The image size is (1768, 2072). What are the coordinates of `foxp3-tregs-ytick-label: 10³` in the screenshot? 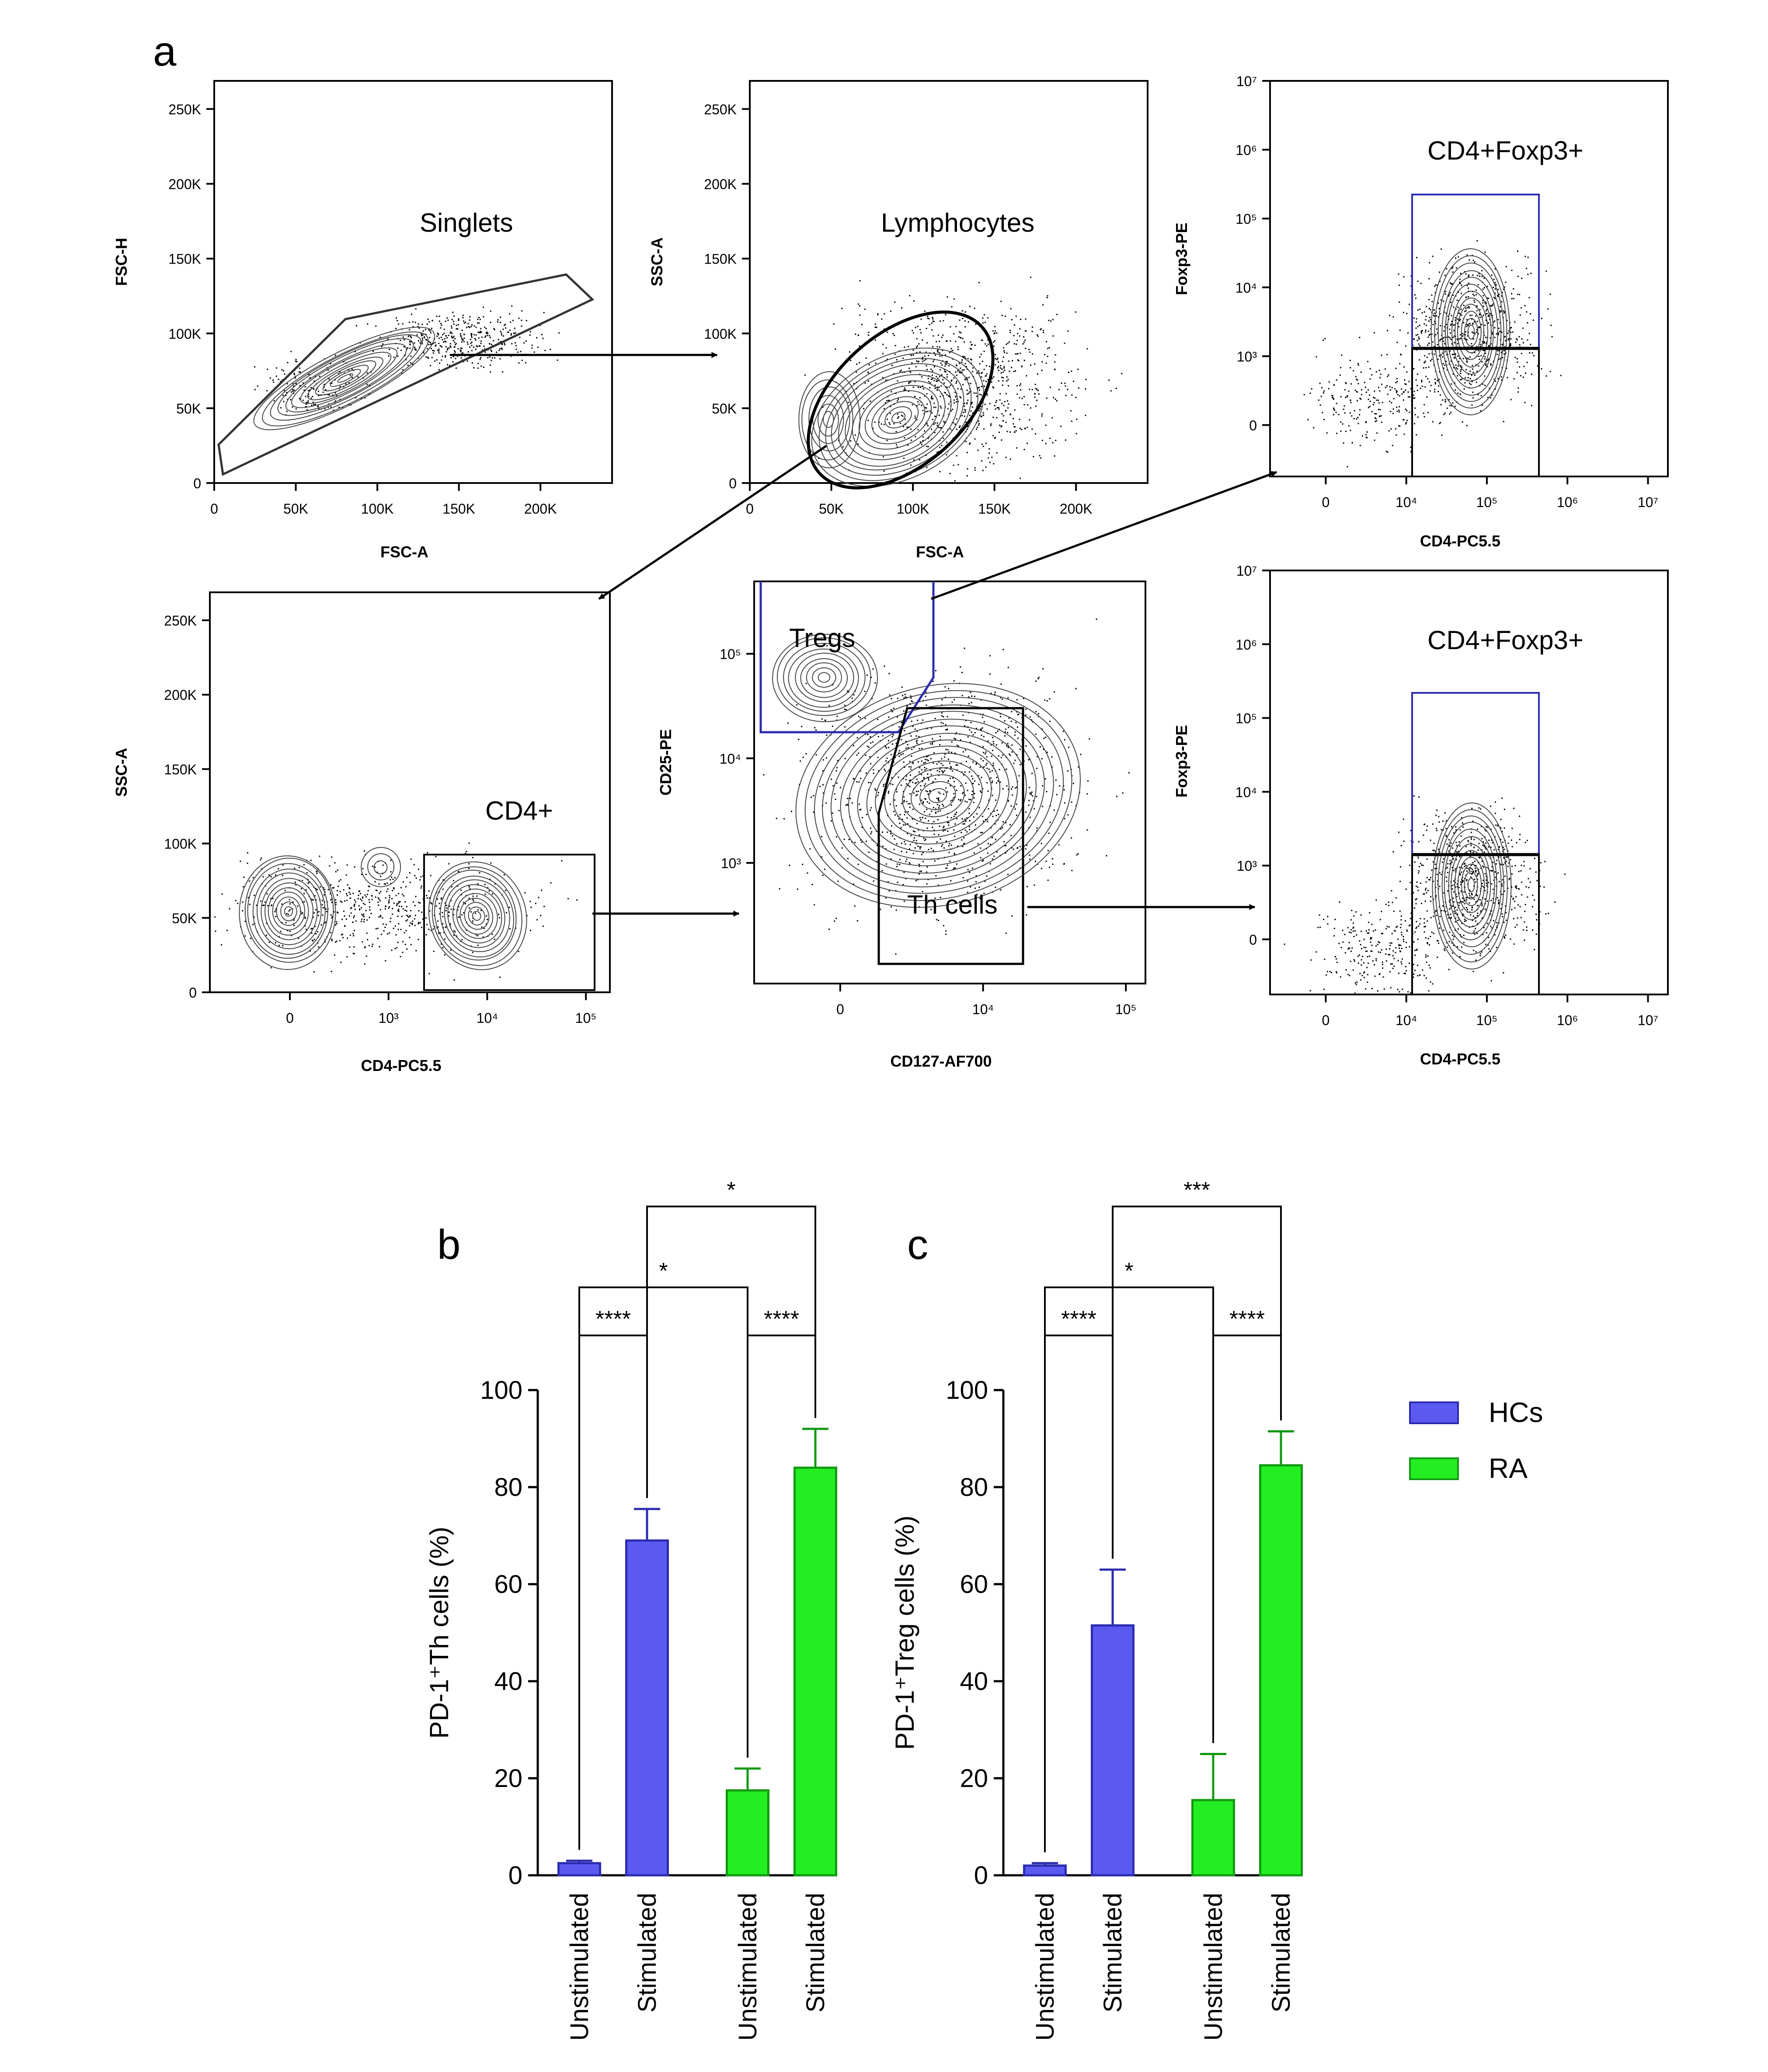 It's located at (1247, 357).